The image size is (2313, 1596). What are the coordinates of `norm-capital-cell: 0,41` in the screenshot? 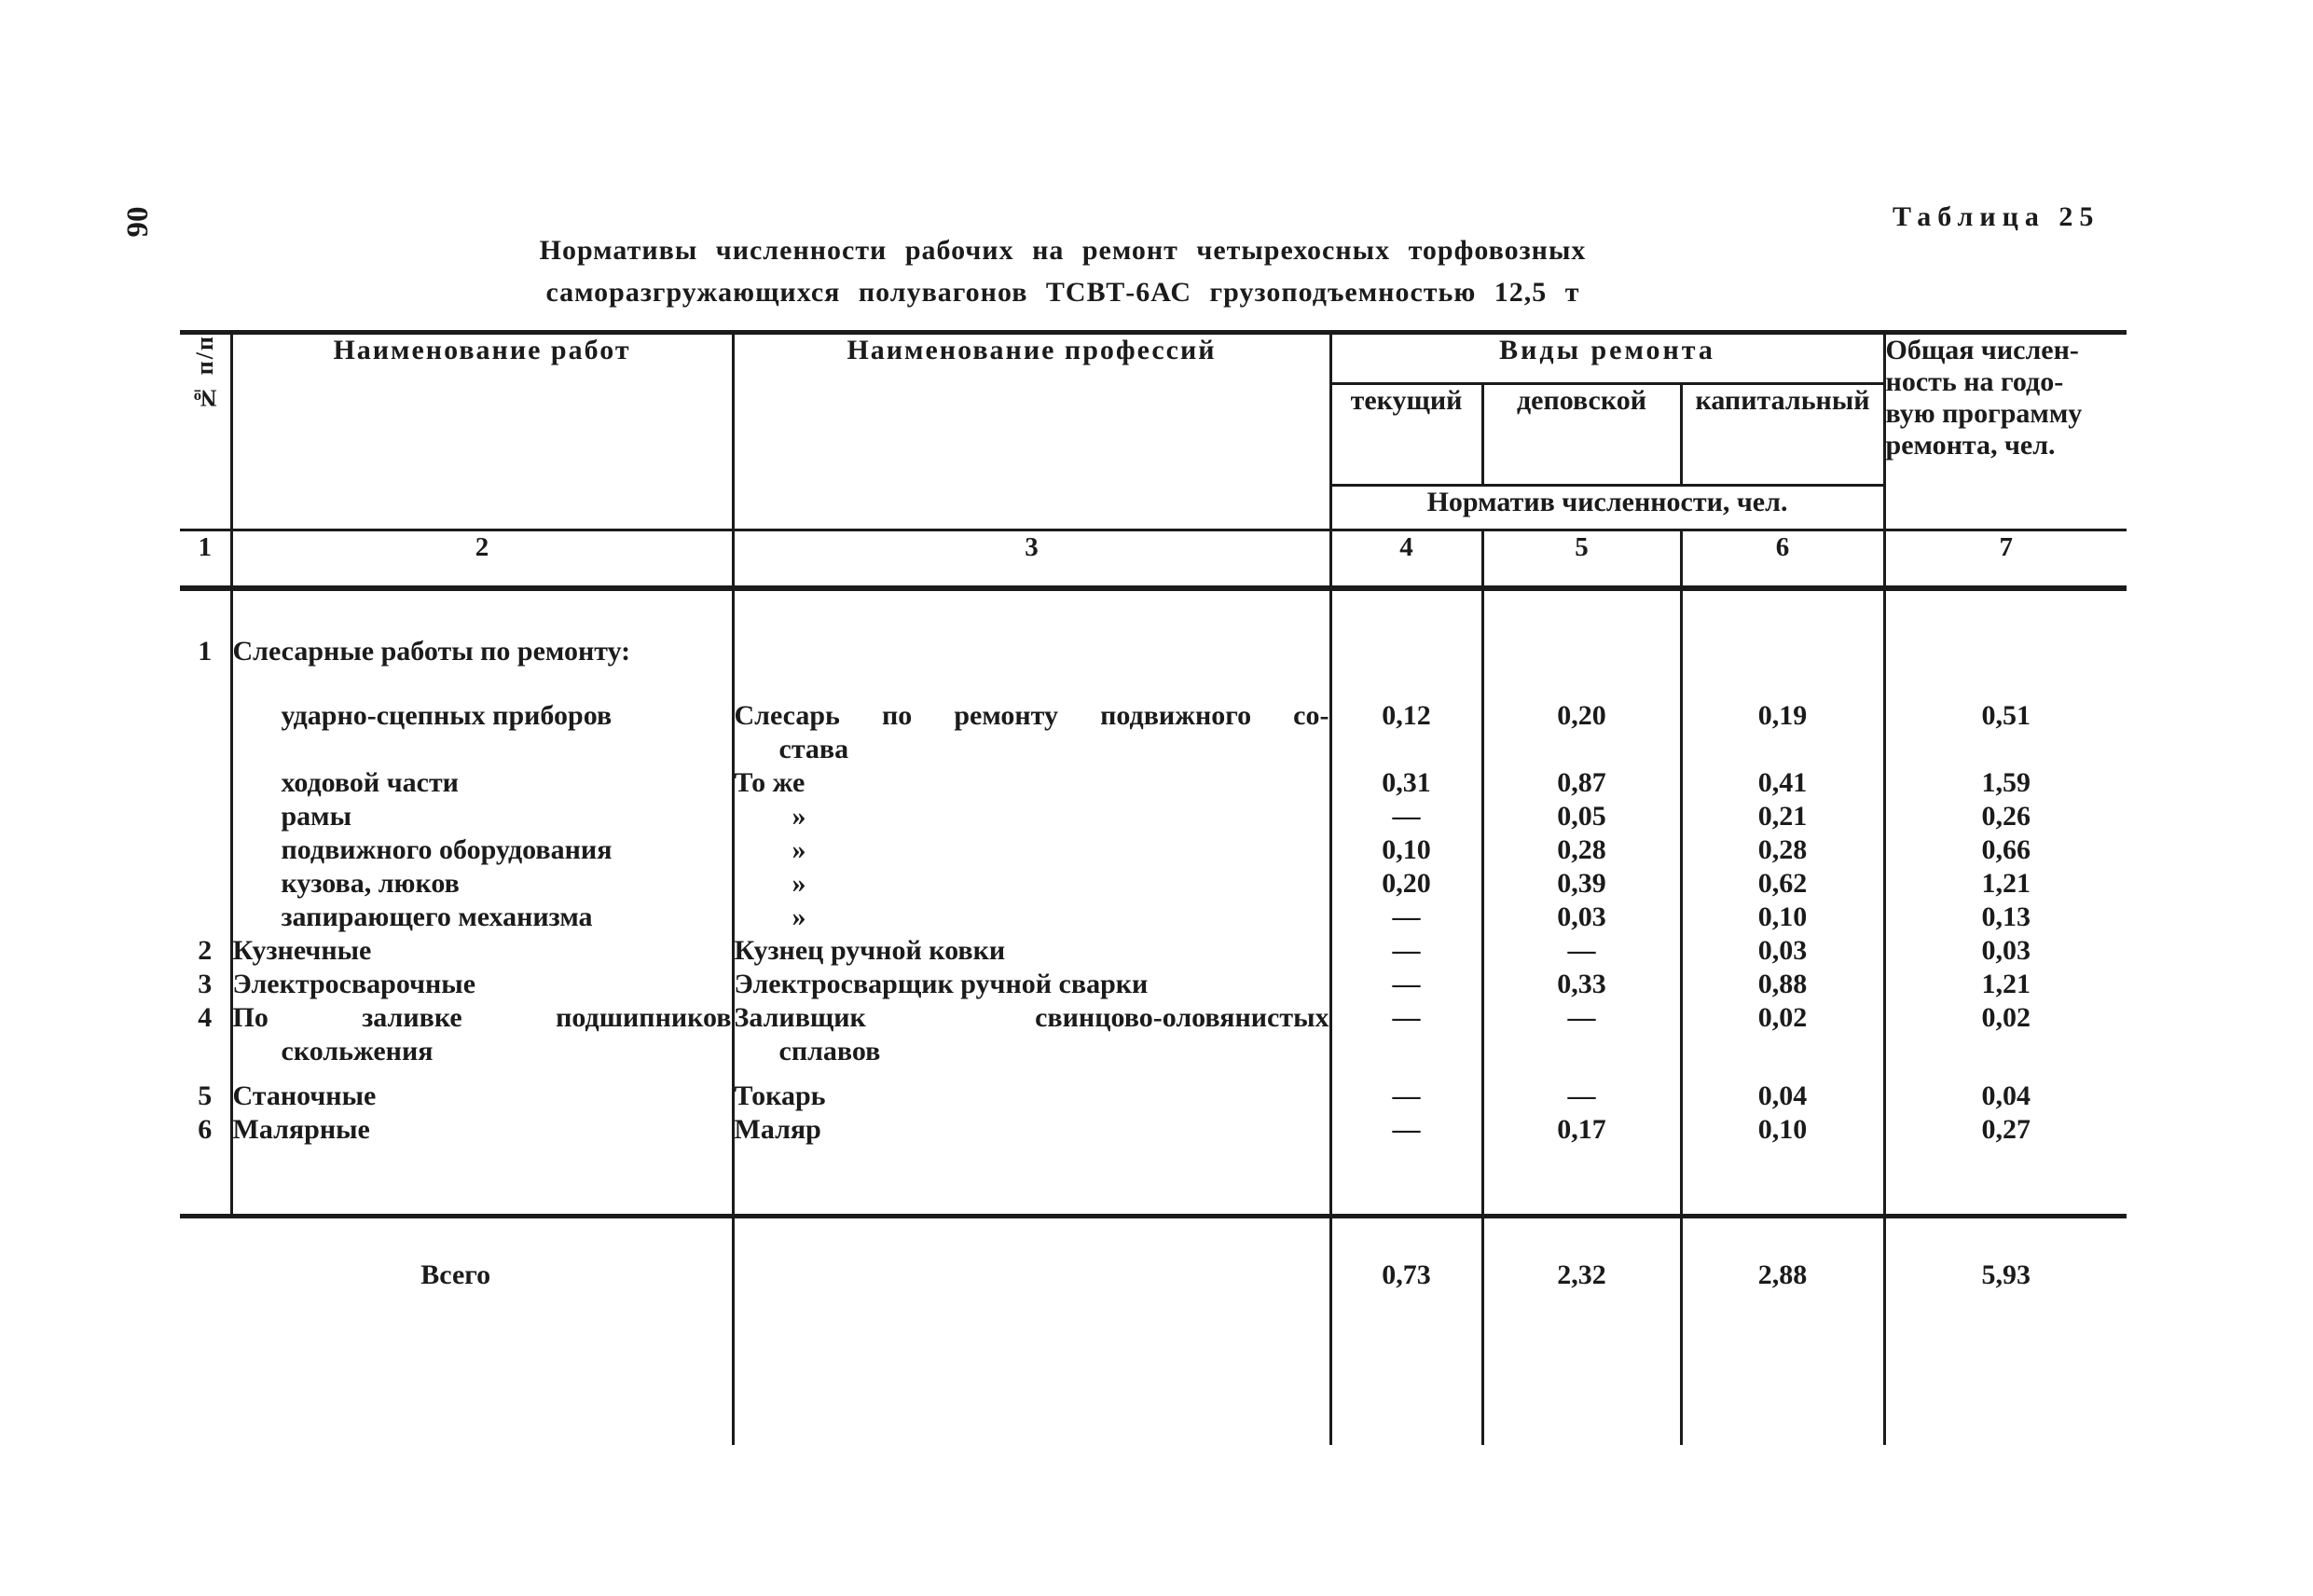 It's located at (1783, 783).